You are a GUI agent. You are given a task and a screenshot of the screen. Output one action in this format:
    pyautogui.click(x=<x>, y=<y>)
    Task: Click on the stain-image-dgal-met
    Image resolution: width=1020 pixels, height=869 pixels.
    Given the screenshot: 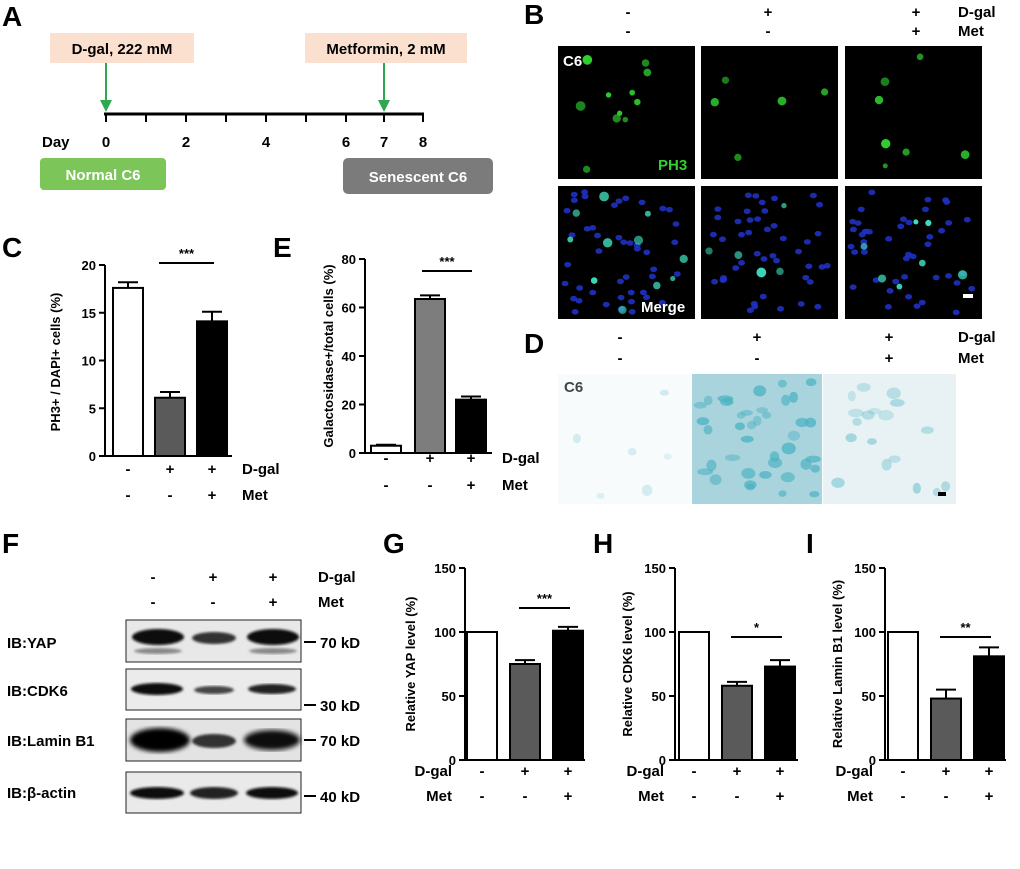 What is the action you would take?
    pyautogui.click(x=889, y=439)
    